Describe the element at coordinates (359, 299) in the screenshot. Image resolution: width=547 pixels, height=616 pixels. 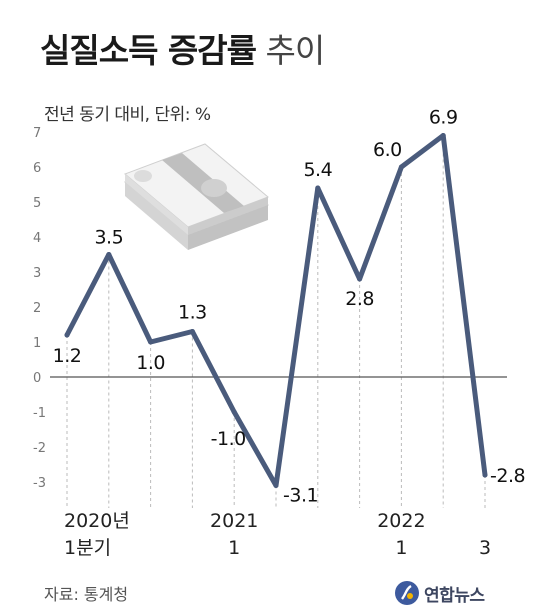
I see `data-label: 2.8` at that location.